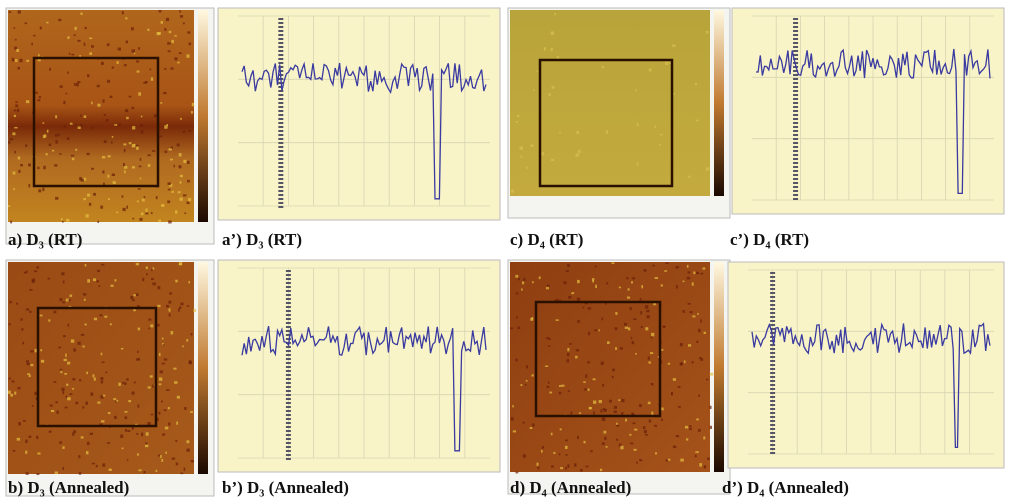  Describe the element at coordinates (598, 359) in the screenshot. I see `scan-square` at that location.